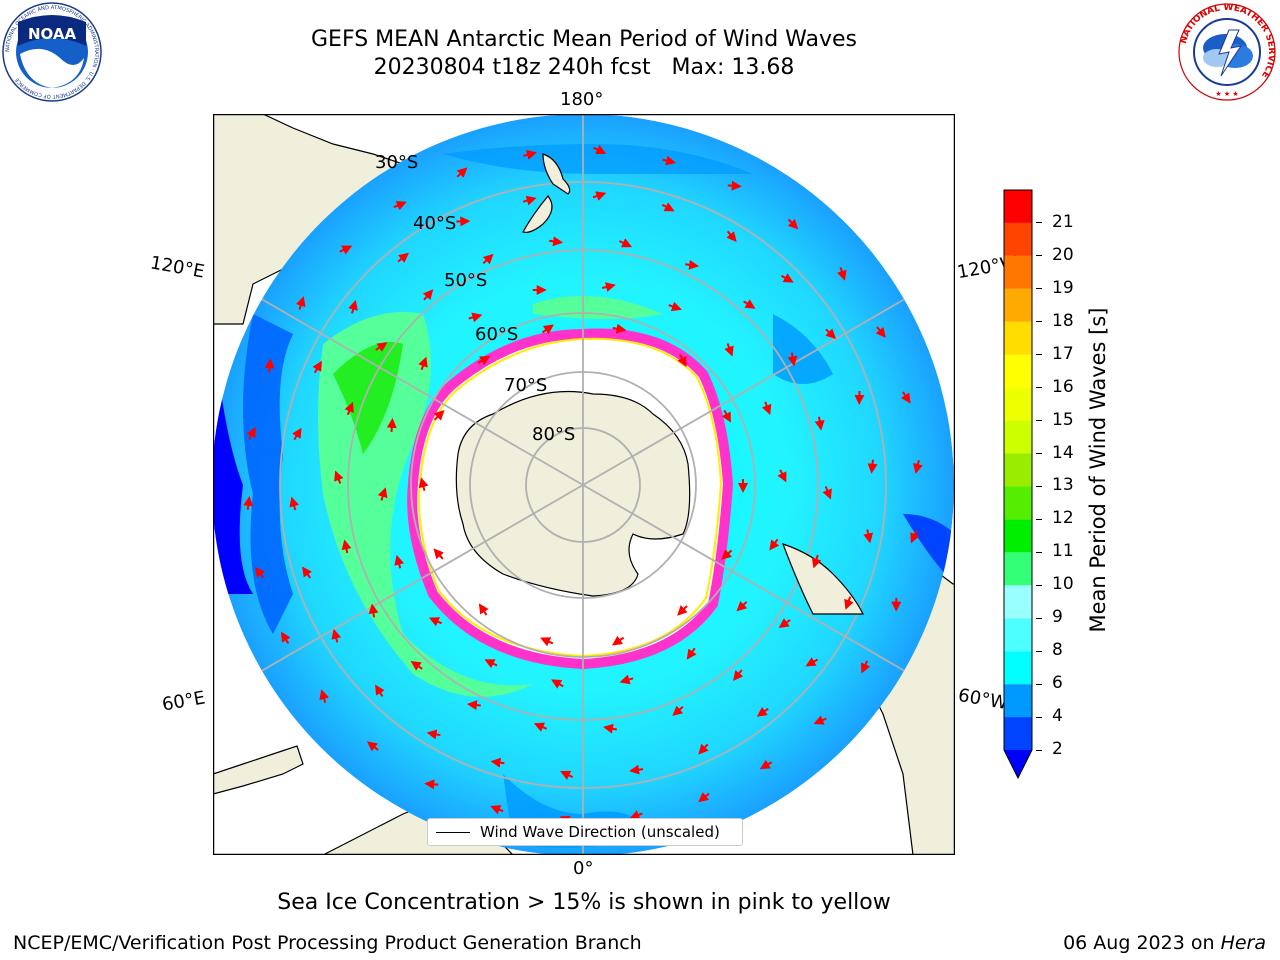 This screenshot has width=1280, height=960. What do you see at coordinates (554, 434) in the screenshot?
I see `lat-label-80s: 80°S` at bounding box center [554, 434].